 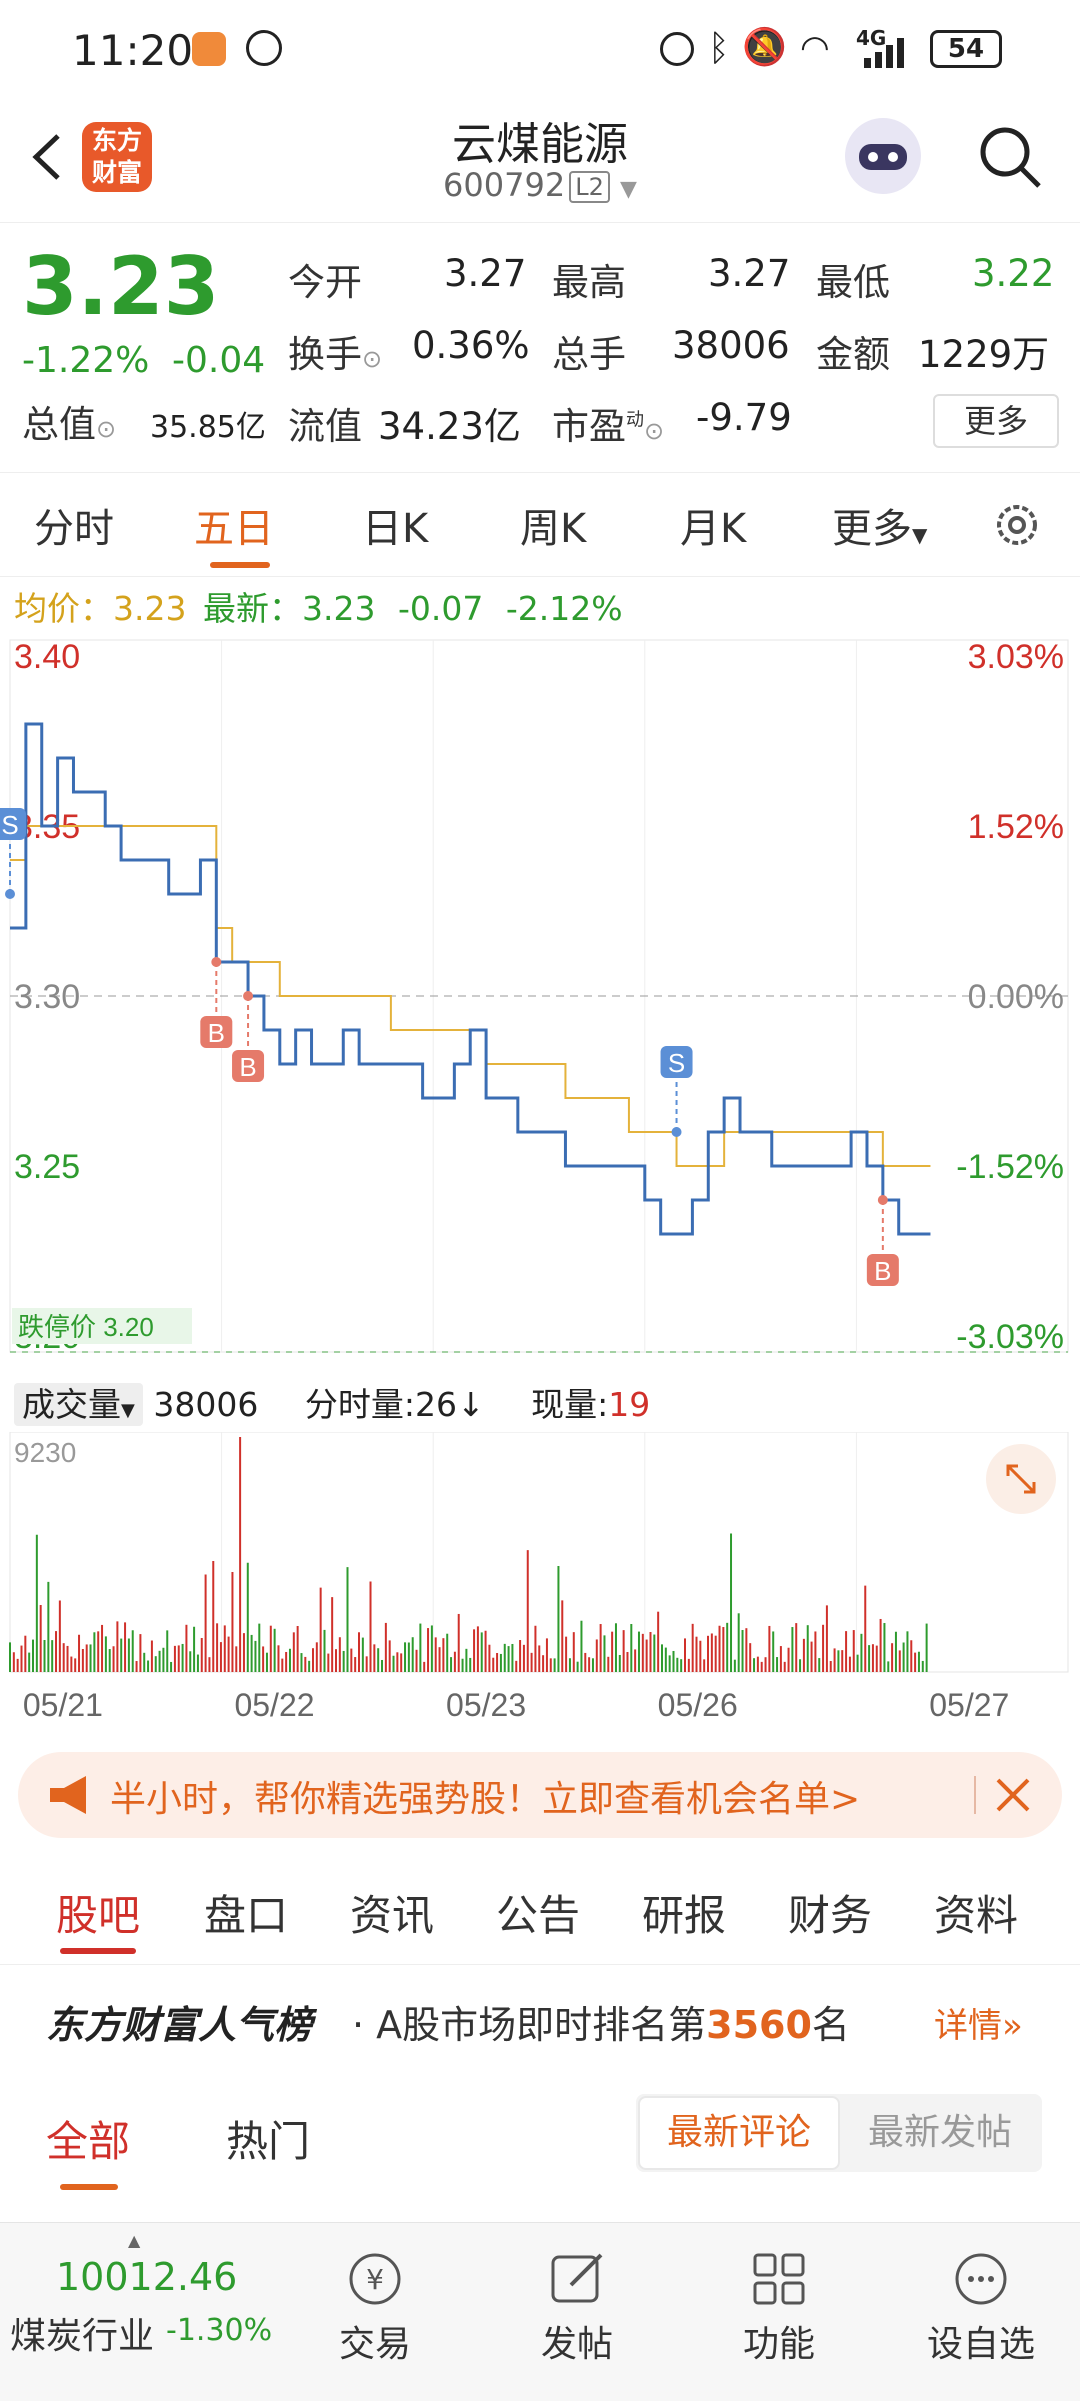 I want to click on status-time: 11:20, so click(x=133, y=50).